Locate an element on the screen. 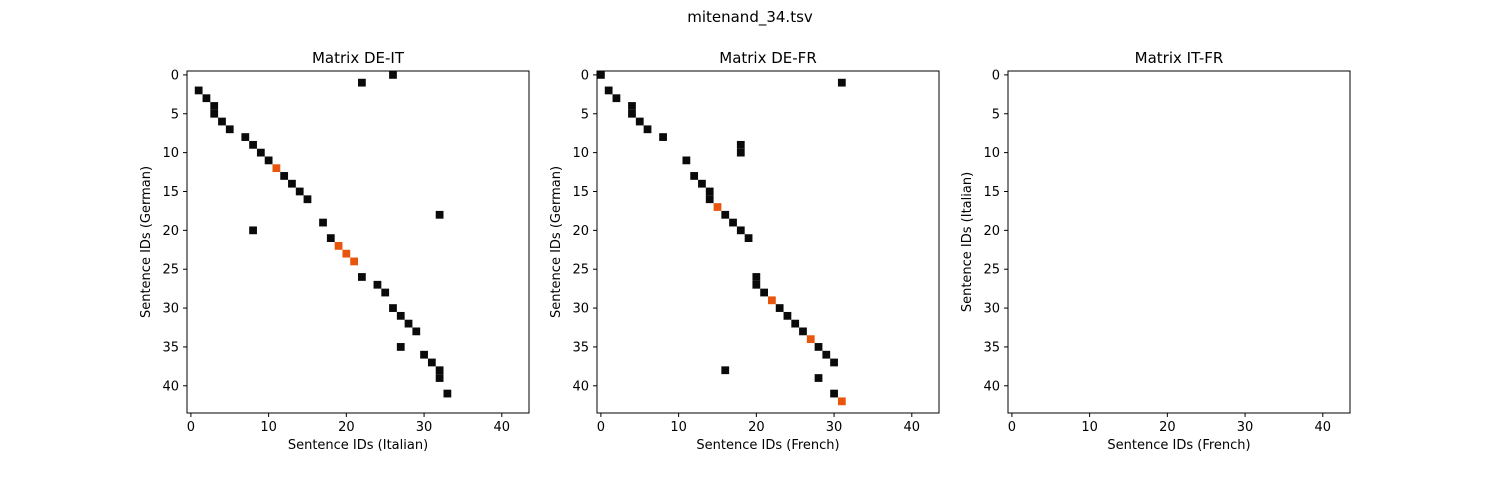  x-axis-label: Sentence IDs (French) is located at coordinates (767, 445).